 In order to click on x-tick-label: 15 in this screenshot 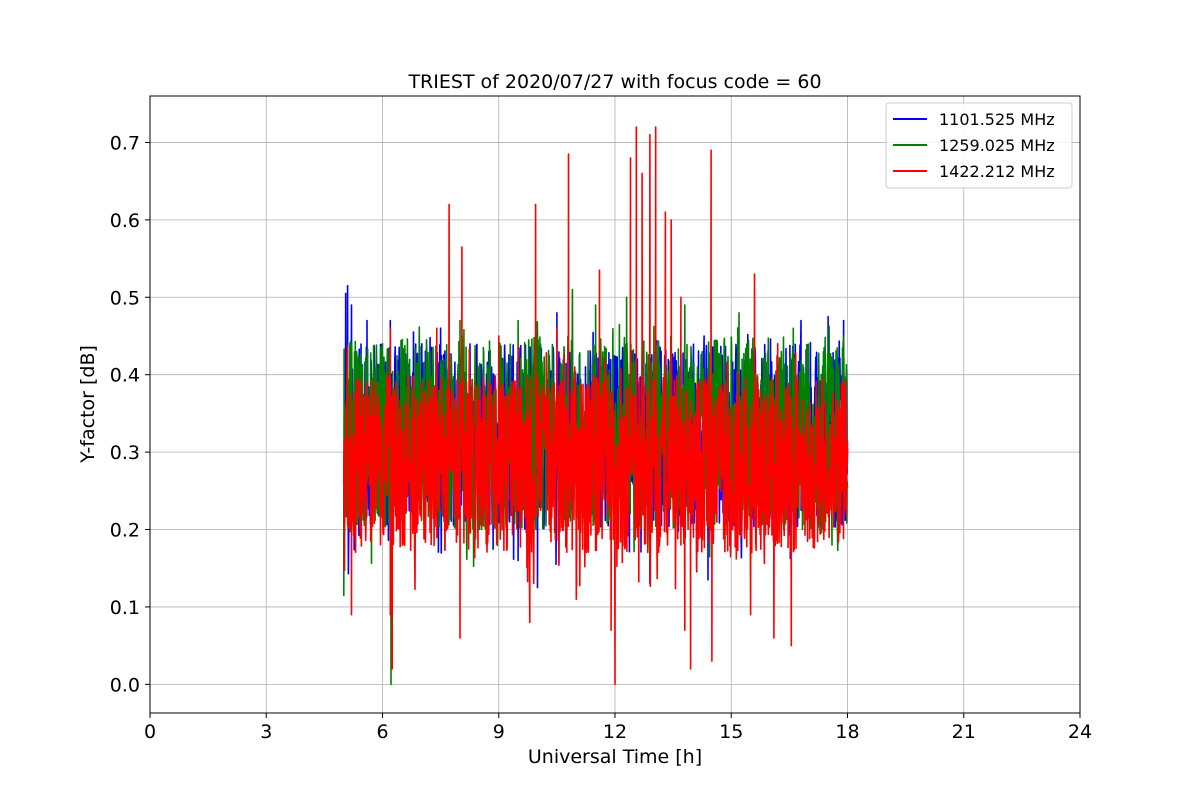, I will do `click(731, 732)`.